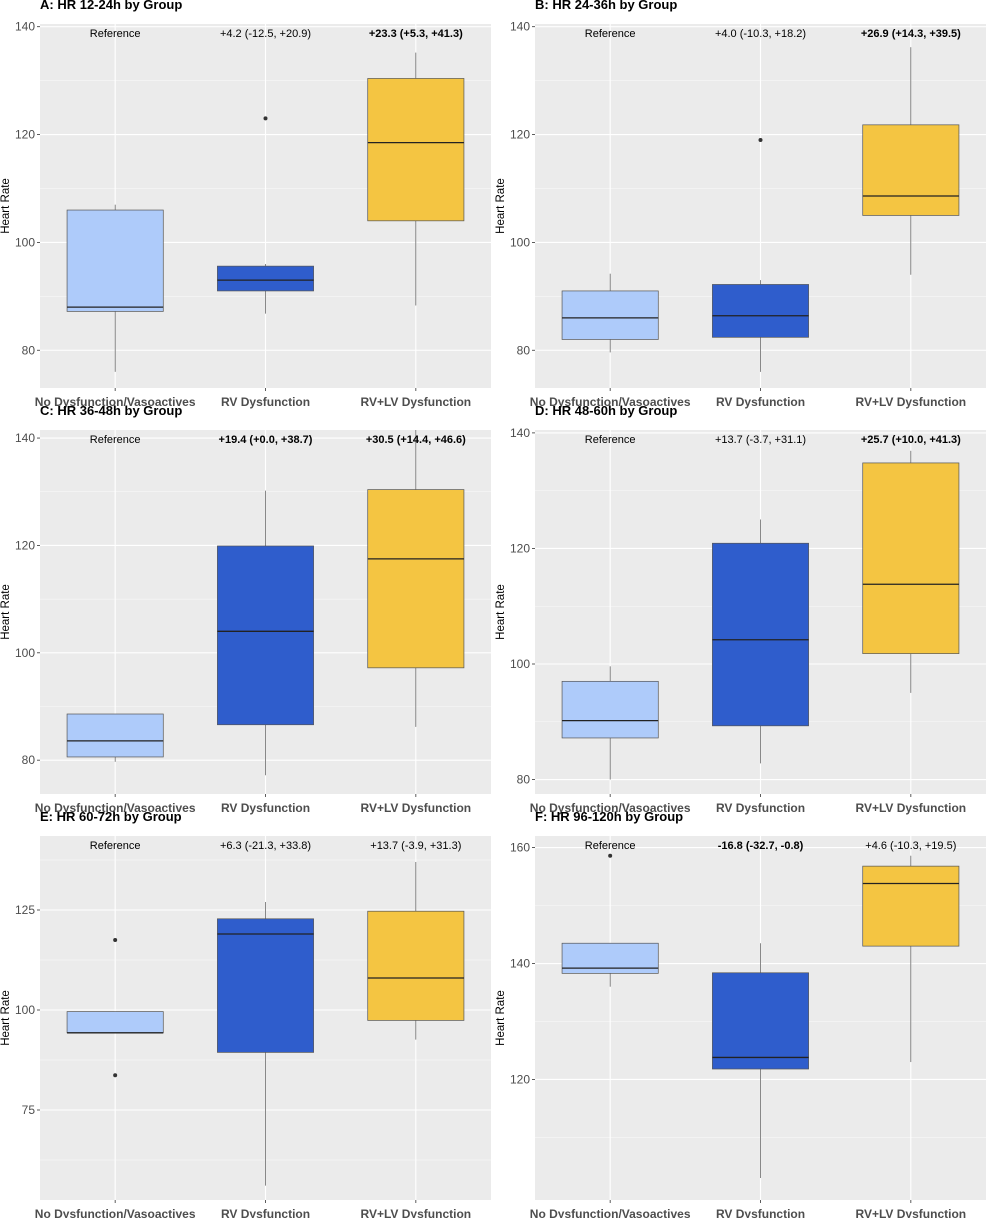 The height and width of the screenshot is (1218, 990). I want to click on panel-title: F: HR 96-120h by Group, so click(609, 816).